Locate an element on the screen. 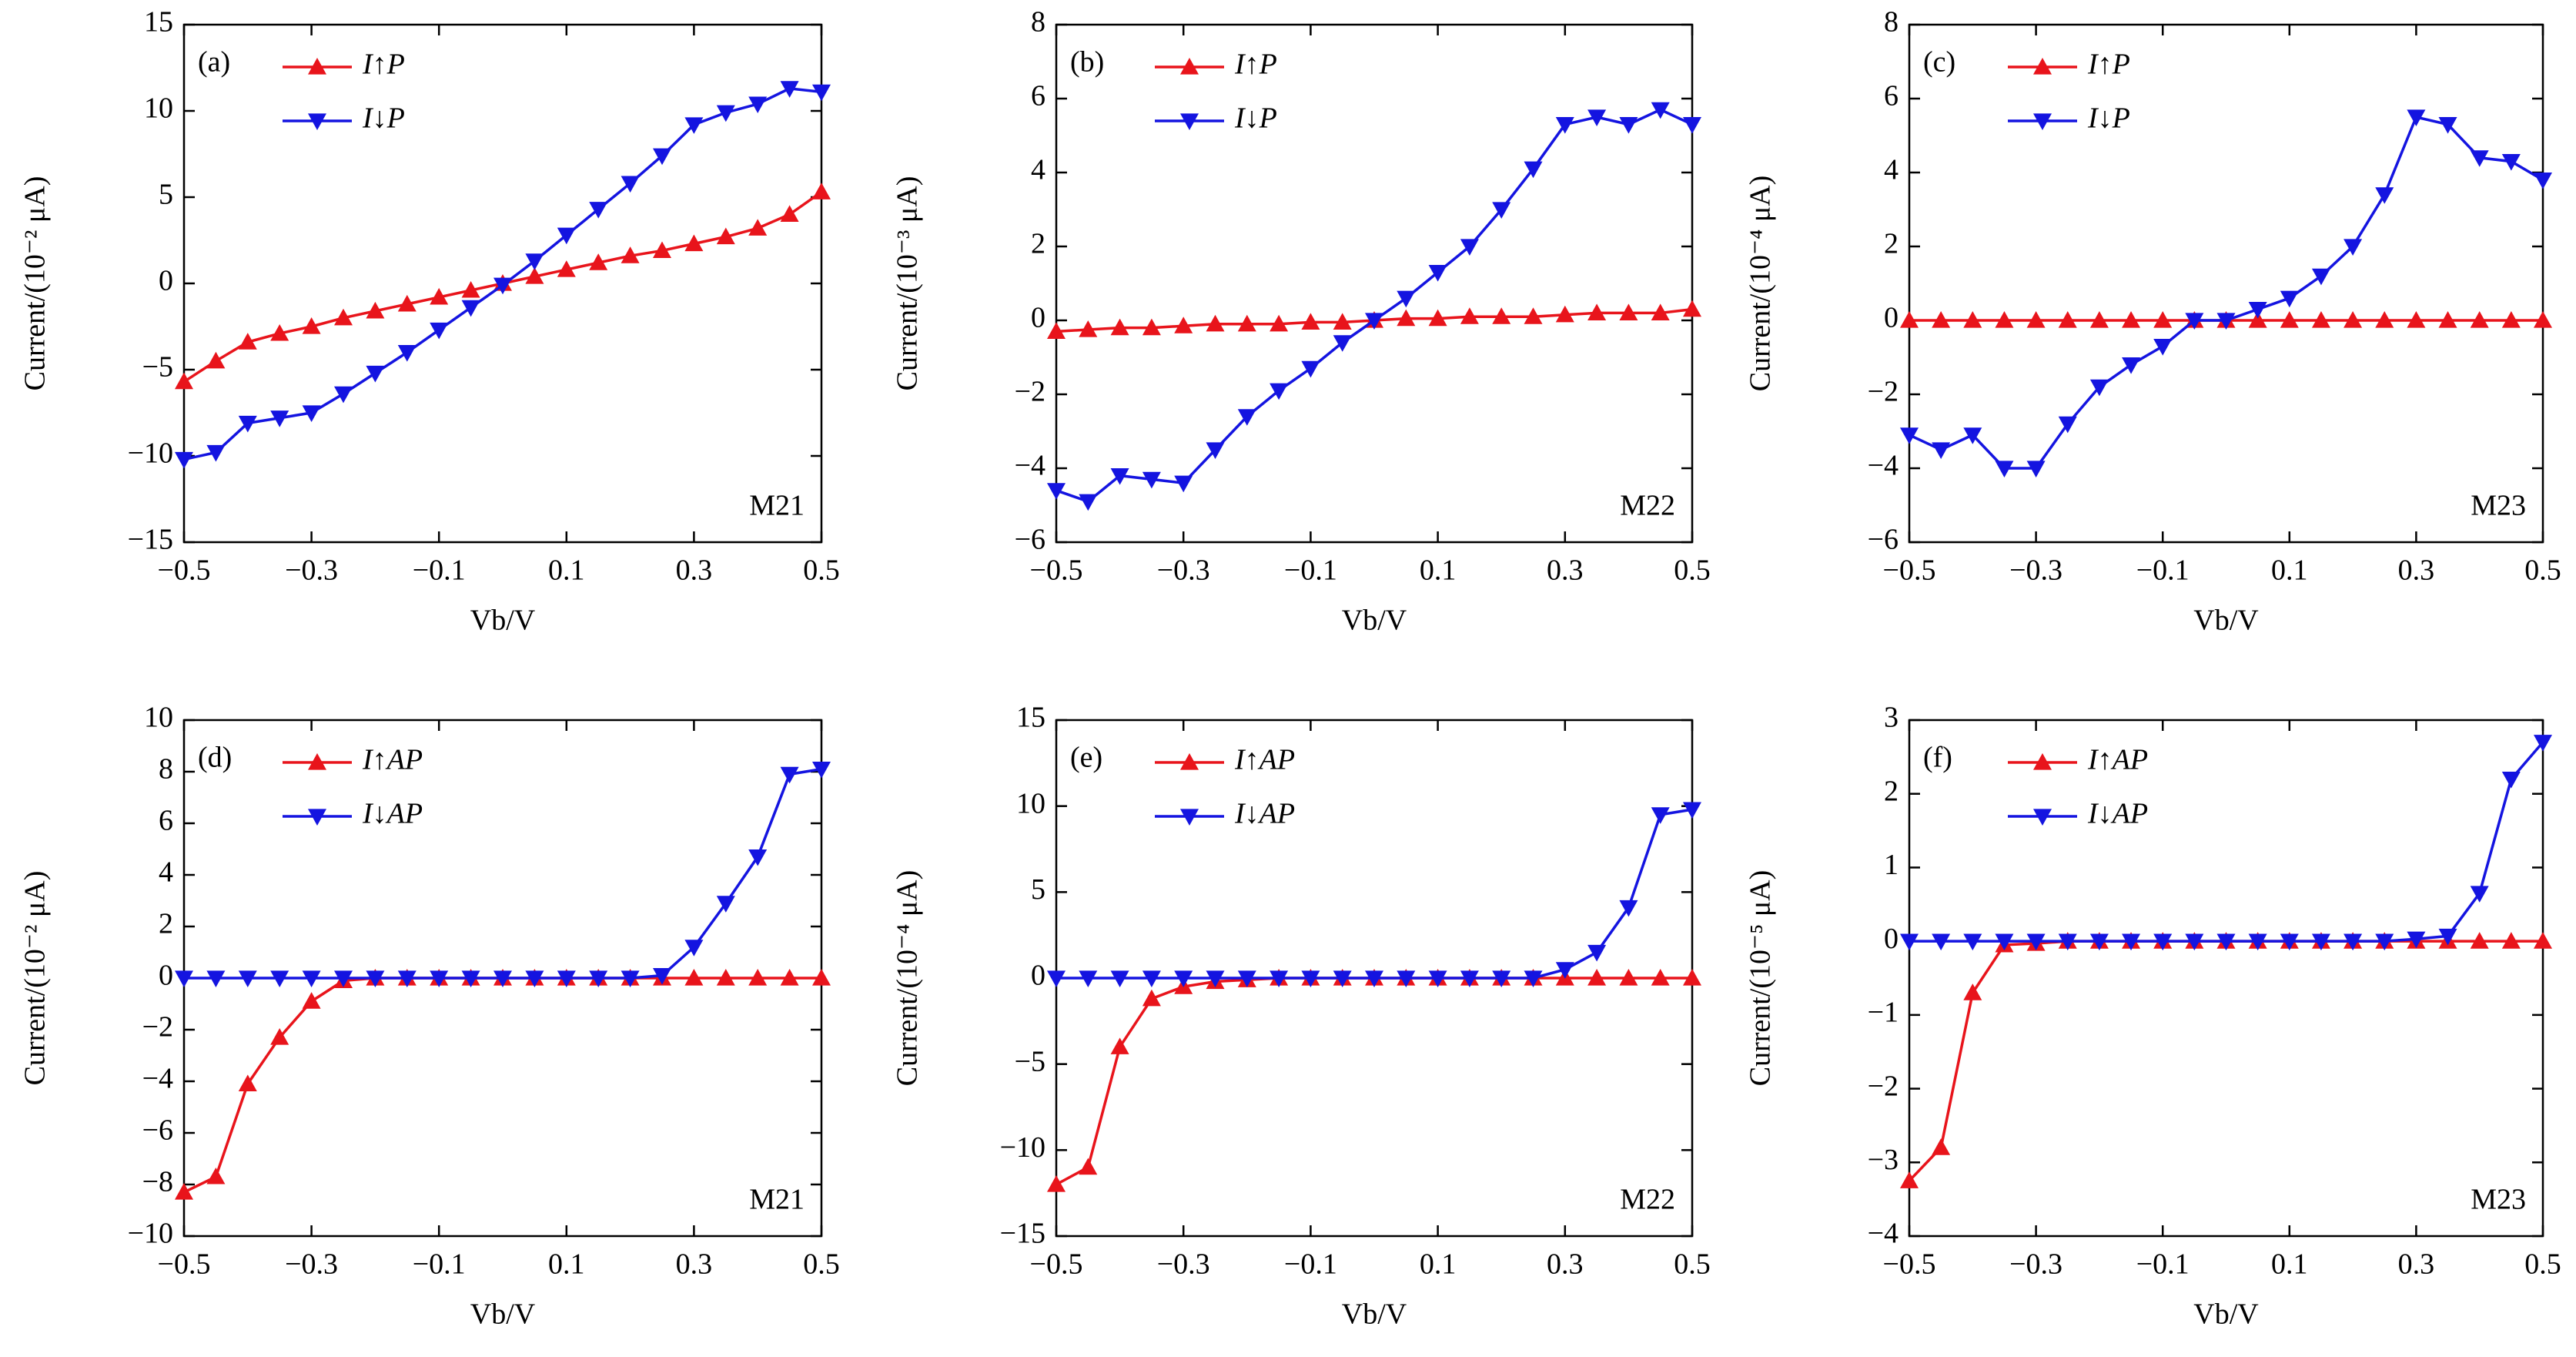 The width and height of the screenshot is (2576, 1357). y-tick-label: −4 is located at coordinates (157, 1079).